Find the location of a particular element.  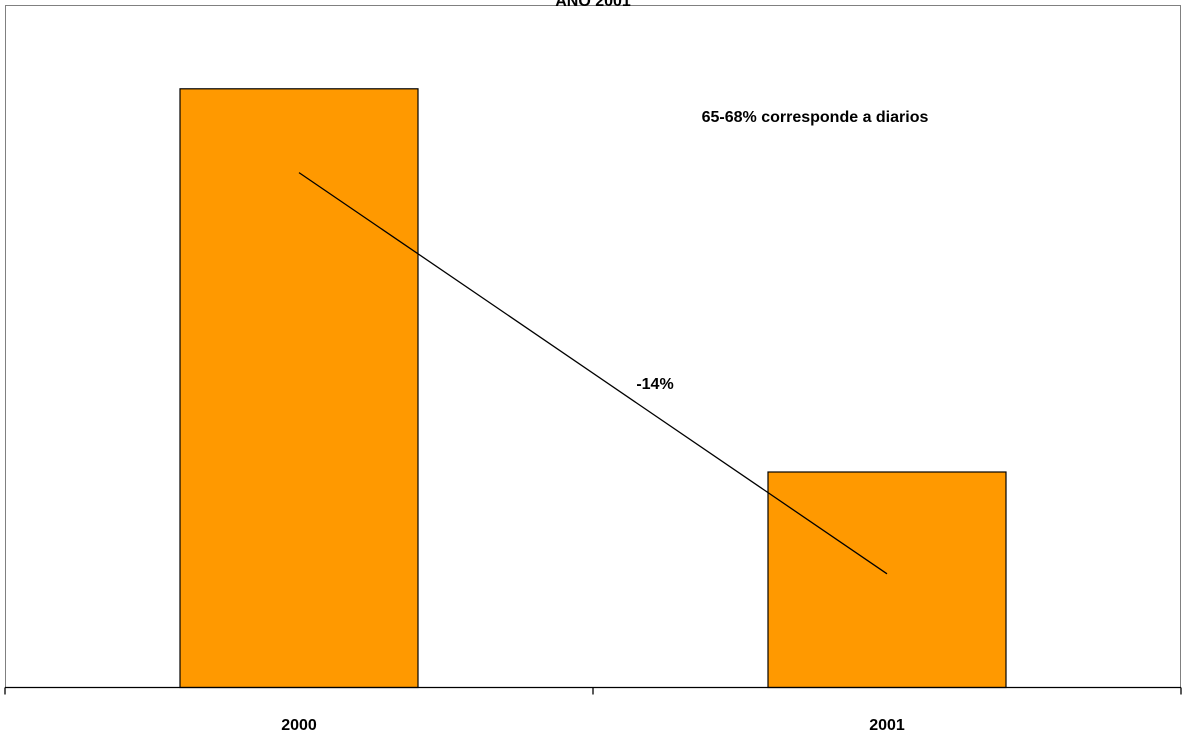

annotation-note: 65-68% corresponde a diarios is located at coordinates (815, 117).